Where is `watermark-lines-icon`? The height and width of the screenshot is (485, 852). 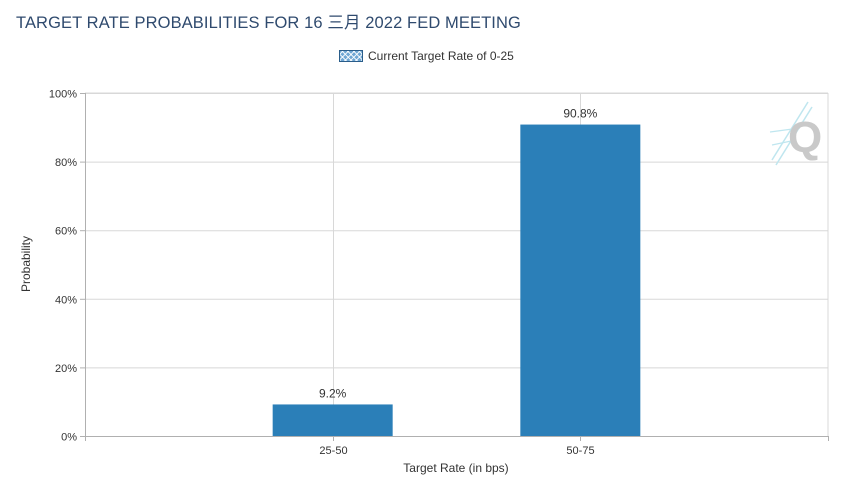
watermark-lines-icon is located at coordinates (791, 133).